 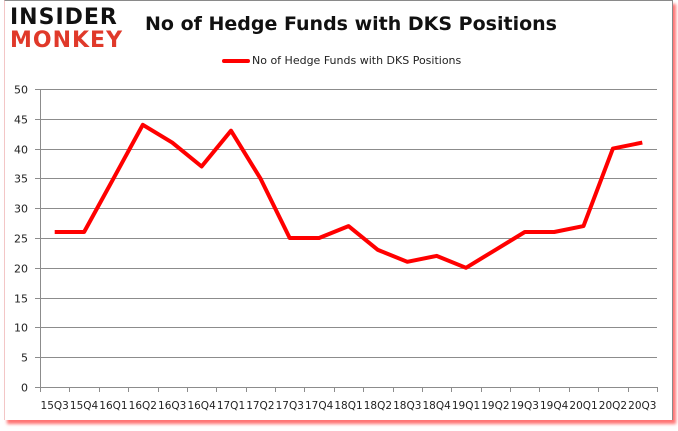 I want to click on x-tick-label: 20Q2, so click(x=613, y=406).